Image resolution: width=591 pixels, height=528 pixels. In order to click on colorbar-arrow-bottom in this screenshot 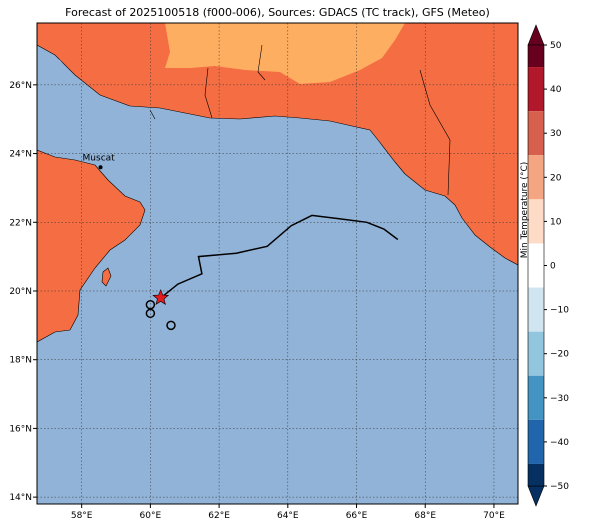, I will do `click(536, 496)`.